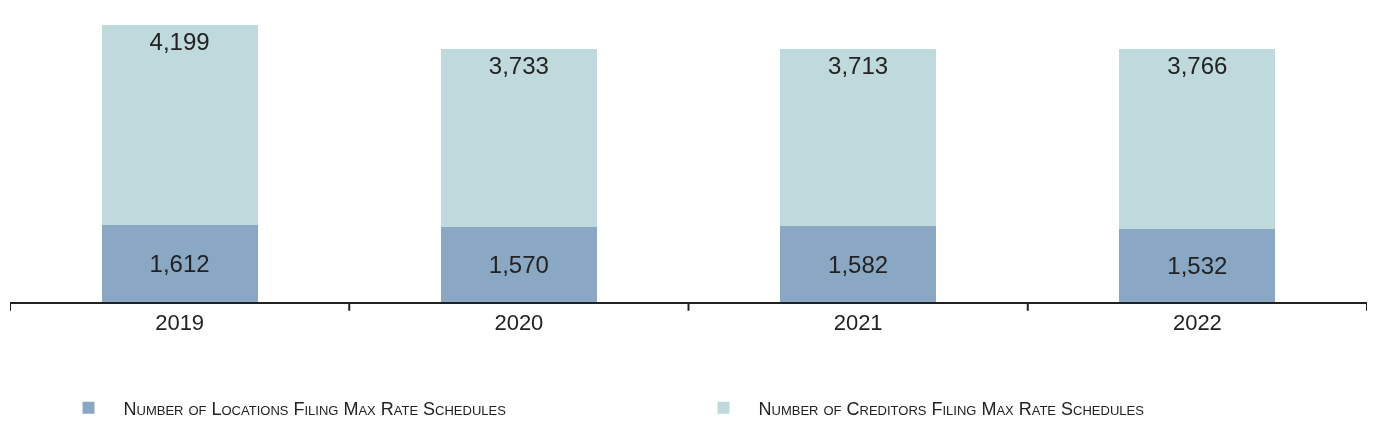 The height and width of the screenshot is (436, 1377). What do you see at coordinates (1197, 66) in the screenshot?
I see `data-label: 3,766` at bounding box center [1197, 66].